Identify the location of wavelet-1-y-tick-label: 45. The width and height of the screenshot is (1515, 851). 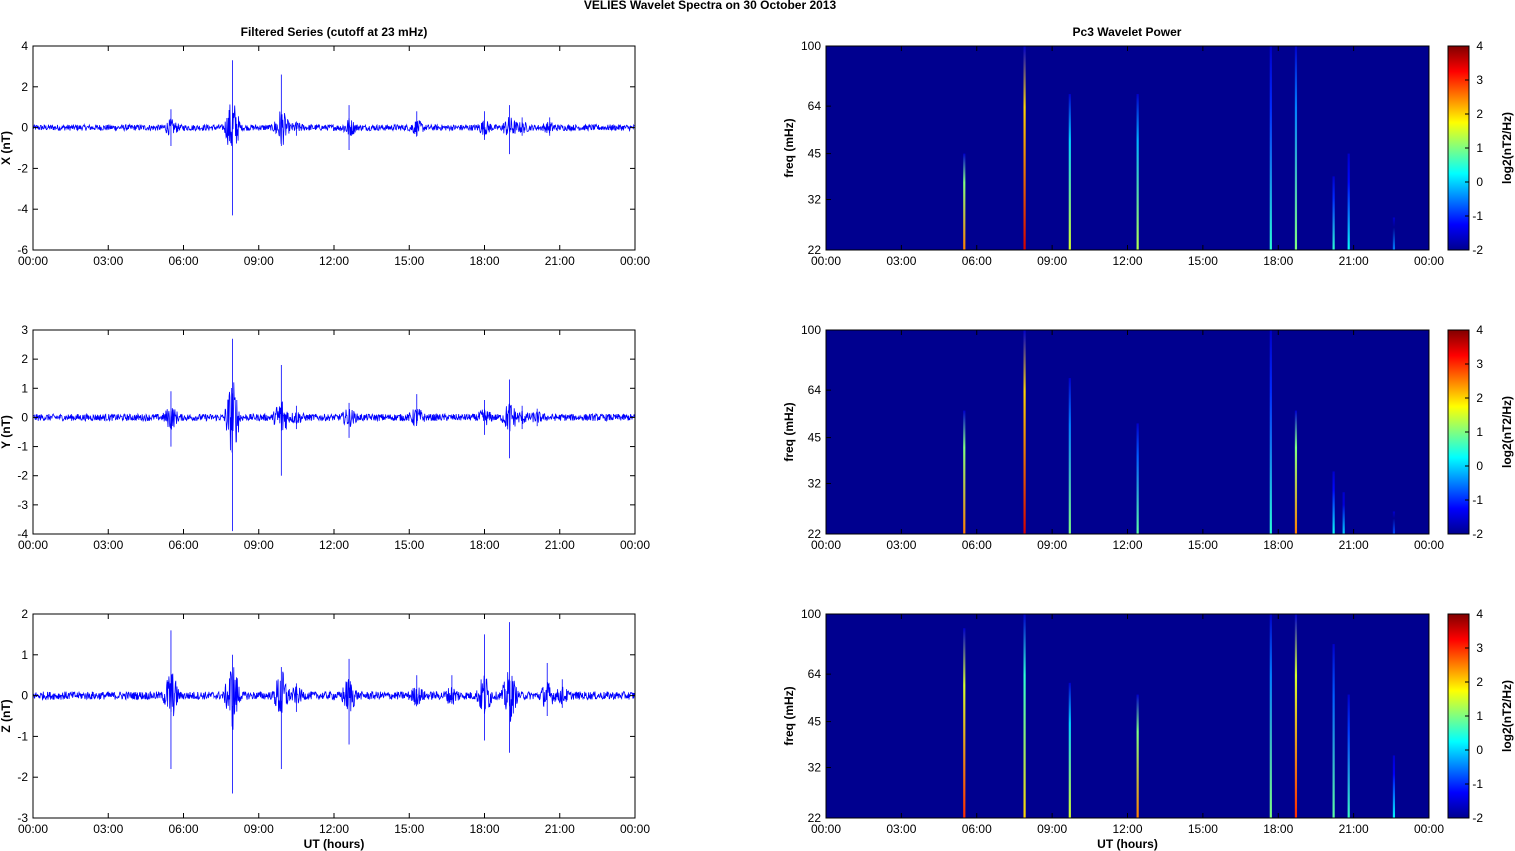
(815, 154).